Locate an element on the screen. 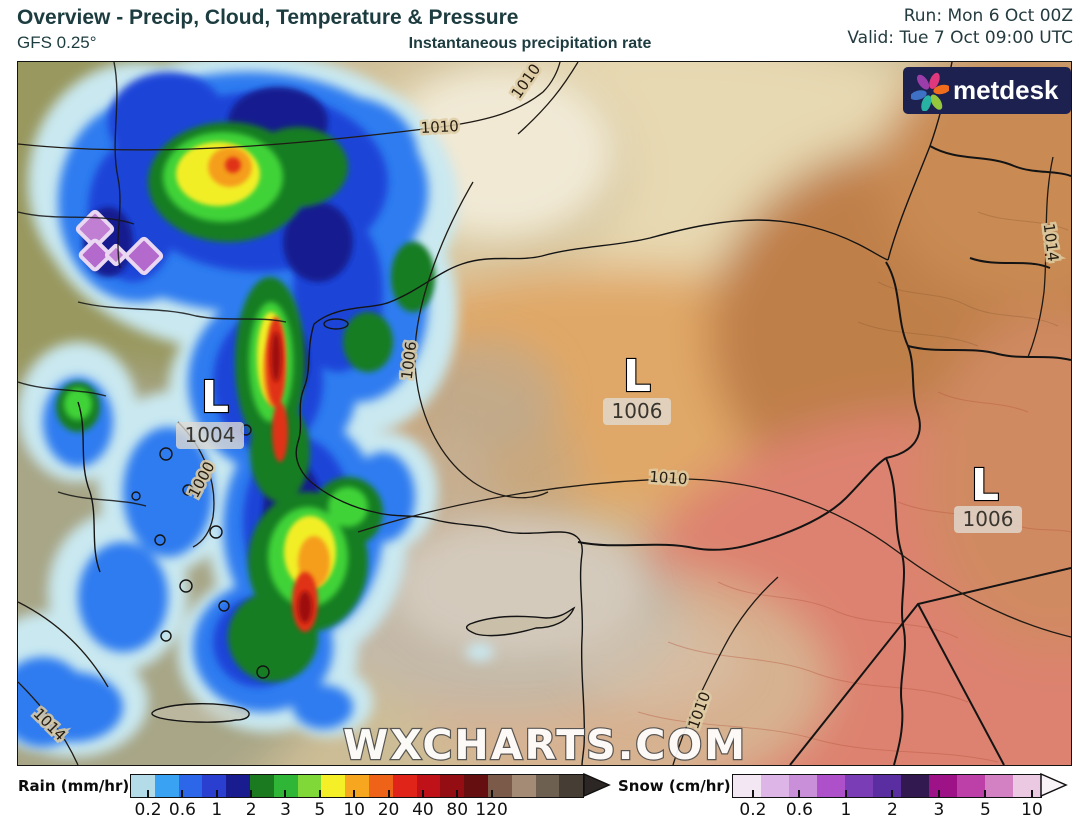  model-label: GFS 0.25° is located at coordinates (57, 42).